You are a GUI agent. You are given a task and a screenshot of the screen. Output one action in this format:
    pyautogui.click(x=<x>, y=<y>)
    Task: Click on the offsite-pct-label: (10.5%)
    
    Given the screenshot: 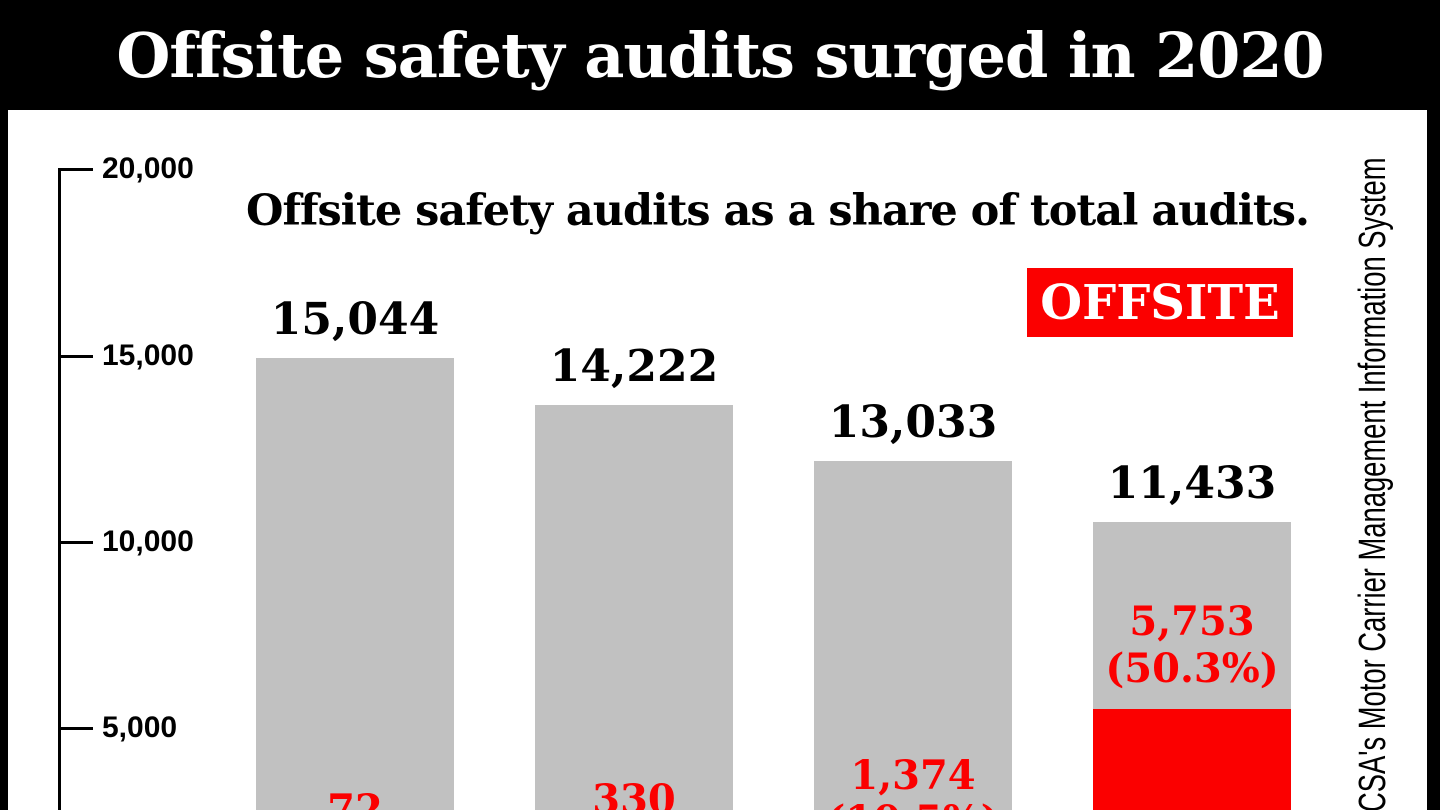 What is the action you would take?
    pyautogui.click(x=913, y=803)
    